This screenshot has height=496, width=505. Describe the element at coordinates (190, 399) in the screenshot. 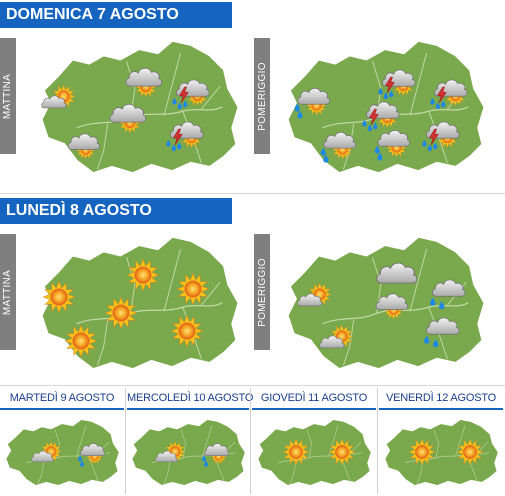

I see `small-day-title-mercoledi: MERCOLEDÌ 10 AGOSTO` at that location.